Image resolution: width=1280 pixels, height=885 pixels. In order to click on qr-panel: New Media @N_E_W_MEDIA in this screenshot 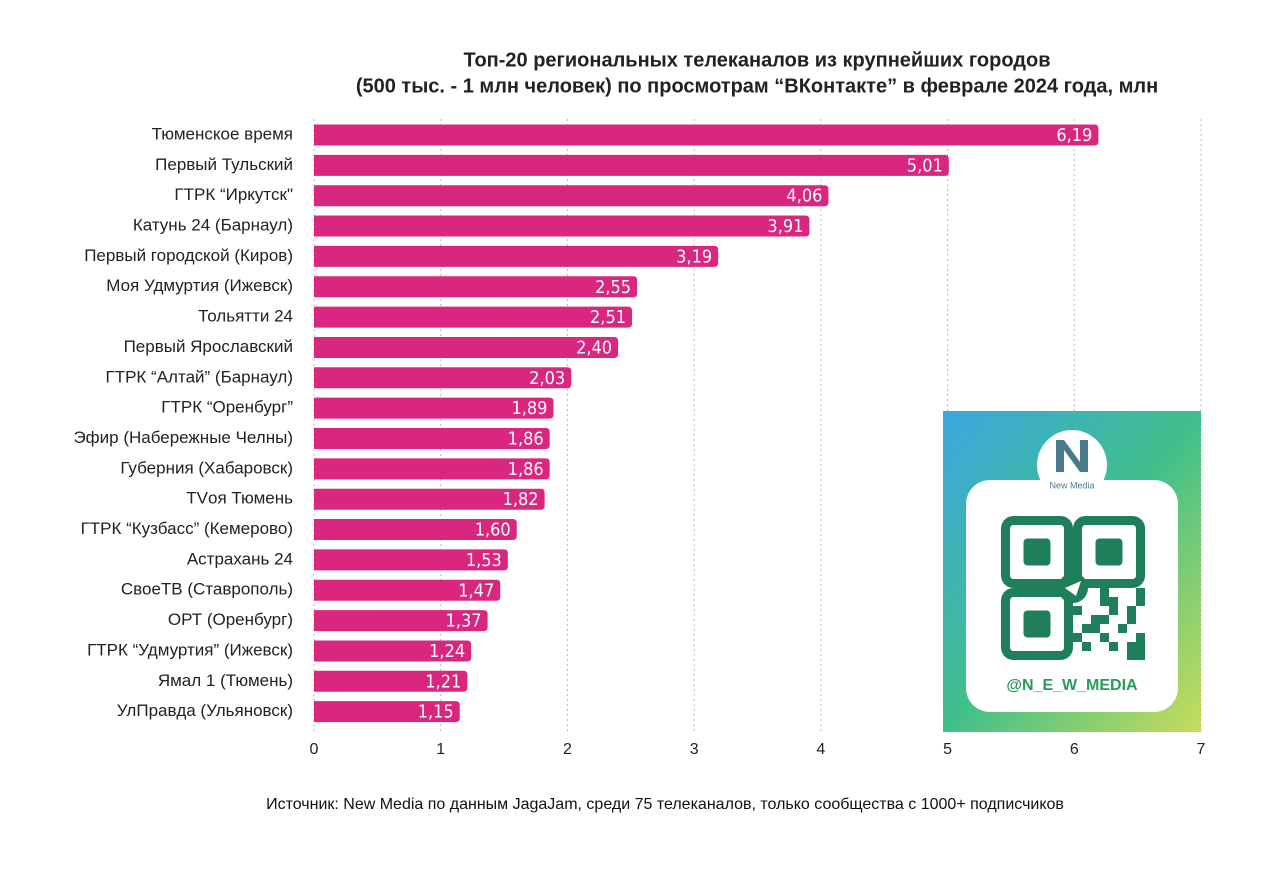, I will do `click(1072, 571)`.